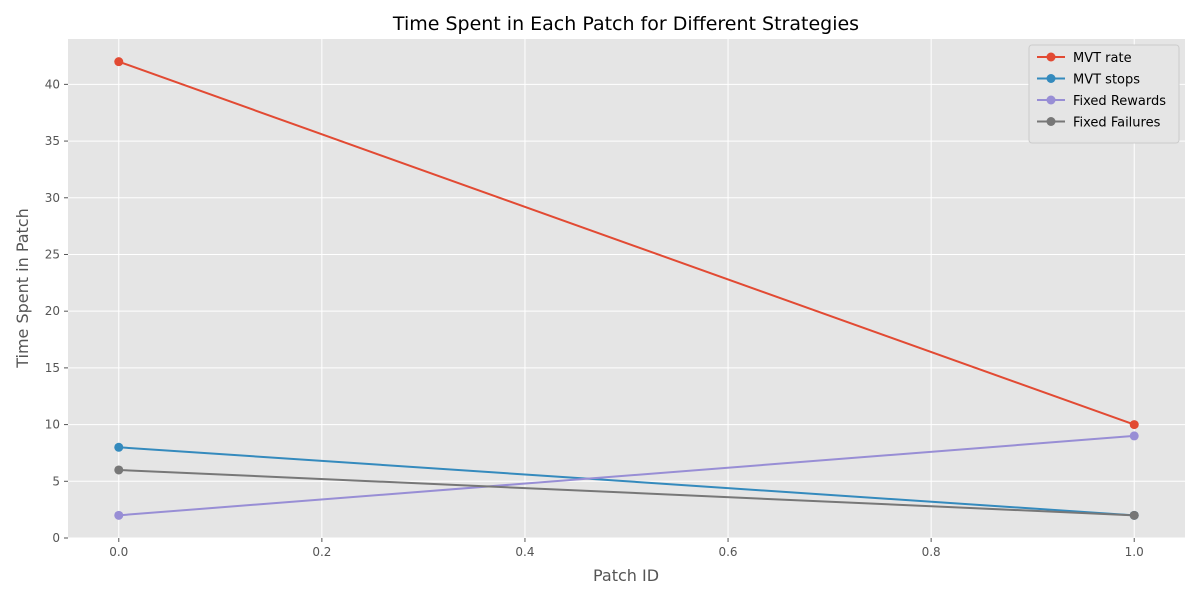 The width and height of the screenshot is (1200, 600). Describe the element at coordinates (52, 84) in the screenshot. I see `y-tick-label: 40` at that location.